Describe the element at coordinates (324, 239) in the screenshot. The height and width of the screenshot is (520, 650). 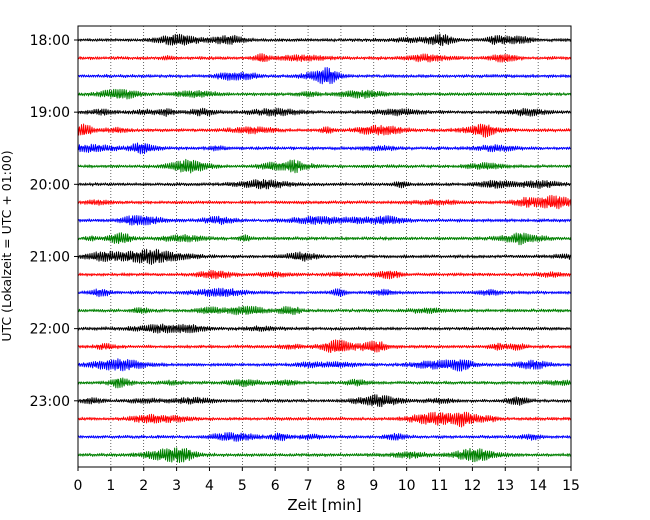
I see `trace-2045` at that location.